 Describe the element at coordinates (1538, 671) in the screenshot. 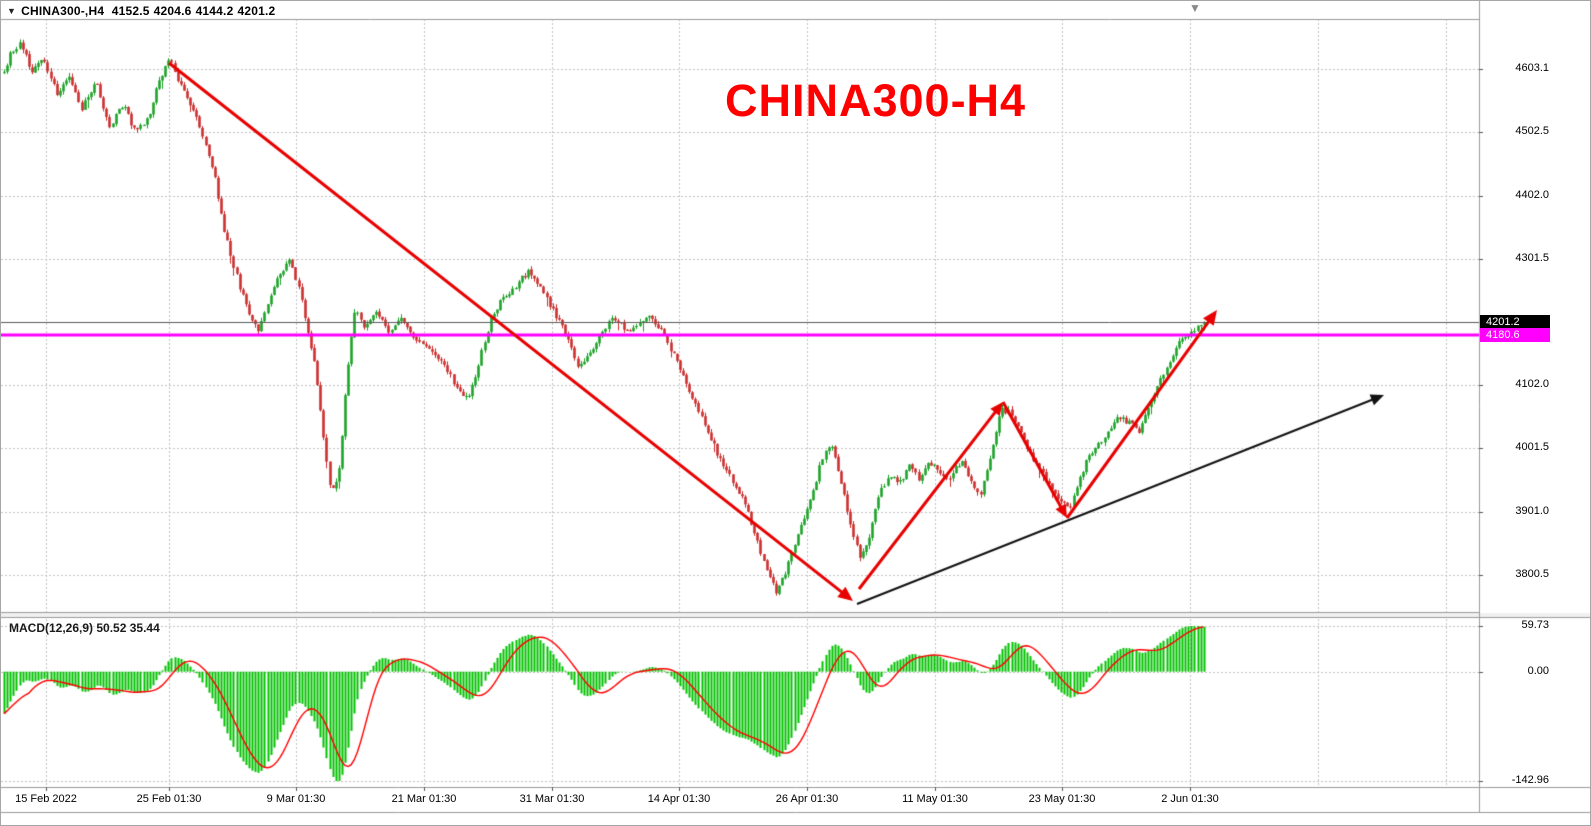

I see `macd-axis-label: 0.00` at that location.